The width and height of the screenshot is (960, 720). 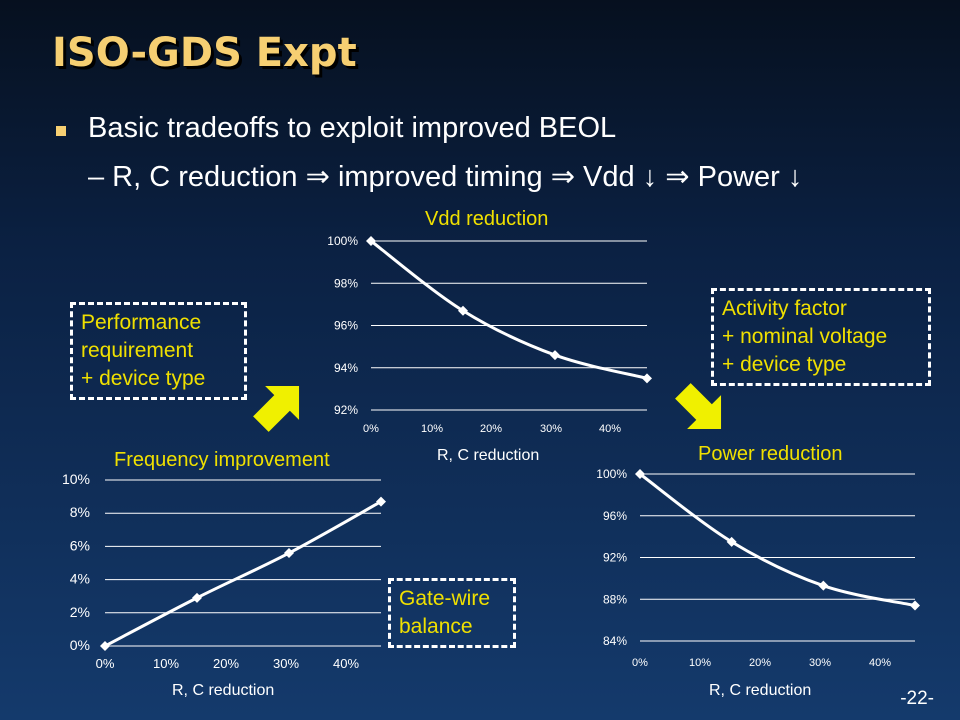 What do you see at coordinates (371, 429) in the screenshot?
I see `vdd-x-tick-label: 0%` at bounding box center [371, 429].